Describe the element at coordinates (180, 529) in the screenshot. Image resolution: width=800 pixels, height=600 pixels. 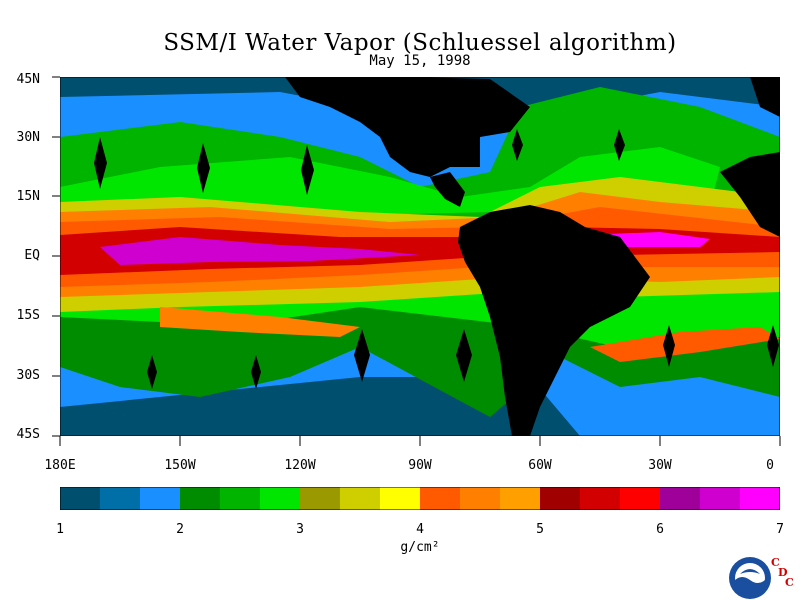
I see `colorbar-tick: 2` at that location.